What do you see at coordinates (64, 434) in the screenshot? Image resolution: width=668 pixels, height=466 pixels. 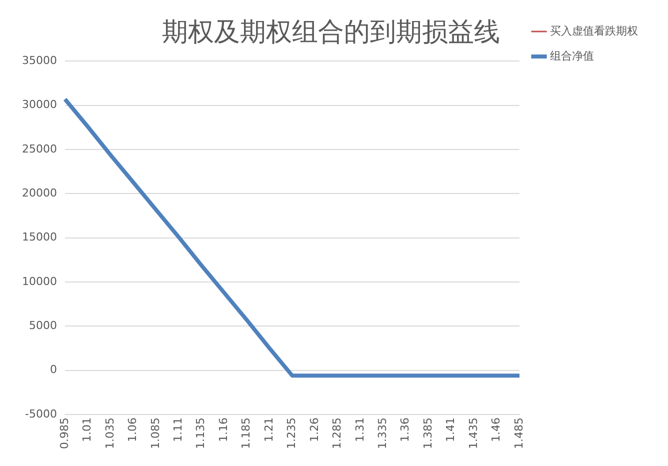 I see `x-tick-label: 0.985` at bounding box center [64, 434].